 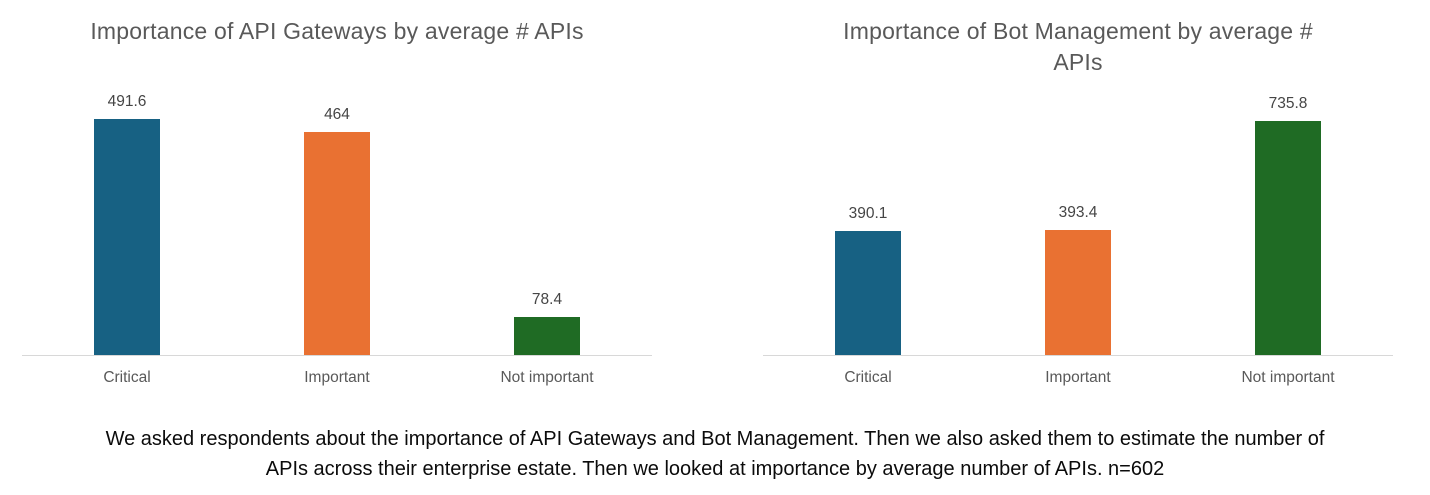 I want to click on bar-group-critical: 390.1, so click(x=868, y=280).